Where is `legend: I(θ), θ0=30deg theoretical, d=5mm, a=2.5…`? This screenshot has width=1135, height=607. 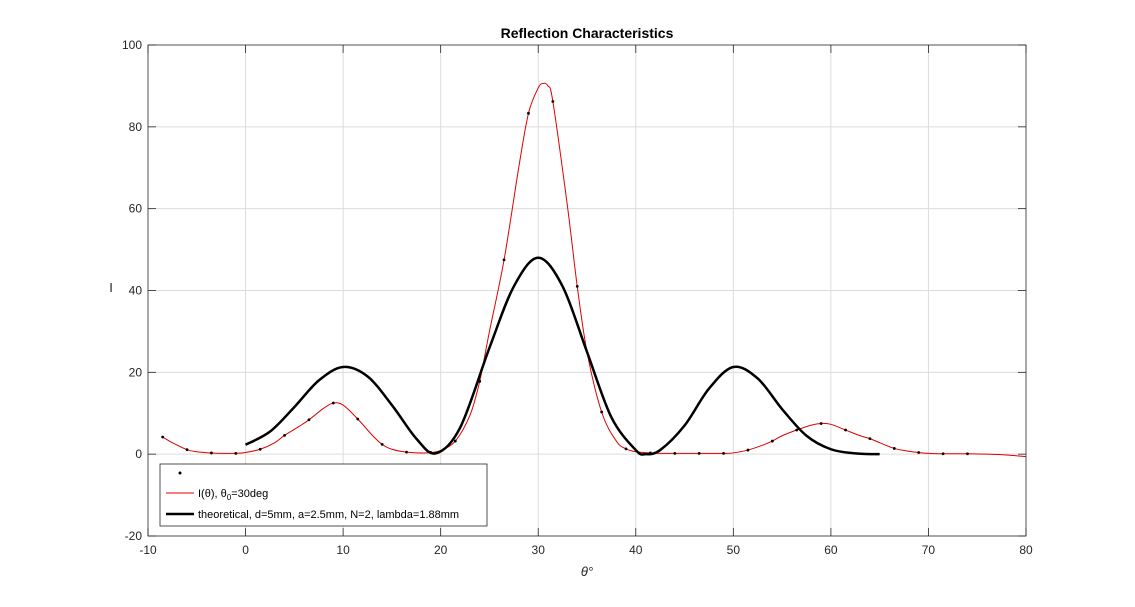
legend: I(θ), θ0=30deg theoretical, d=5mm, a=2.5… is located at coordinates (323, 495).